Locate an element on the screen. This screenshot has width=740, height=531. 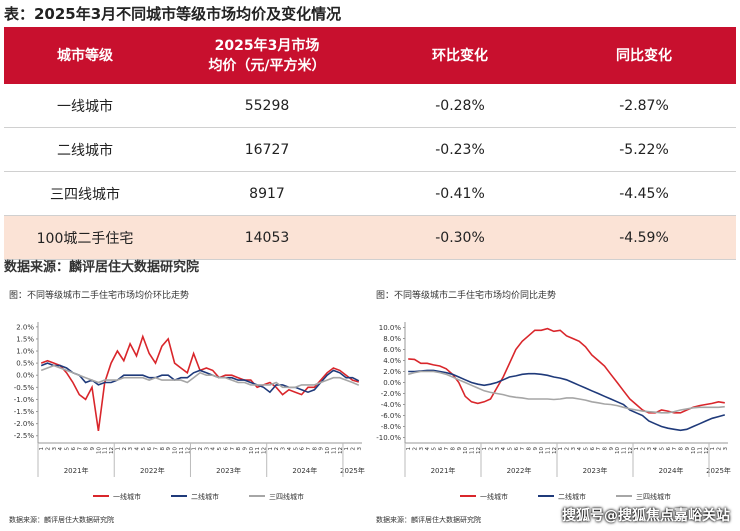
y-tick-label: -0.5% is located at coordinates (24, 388).